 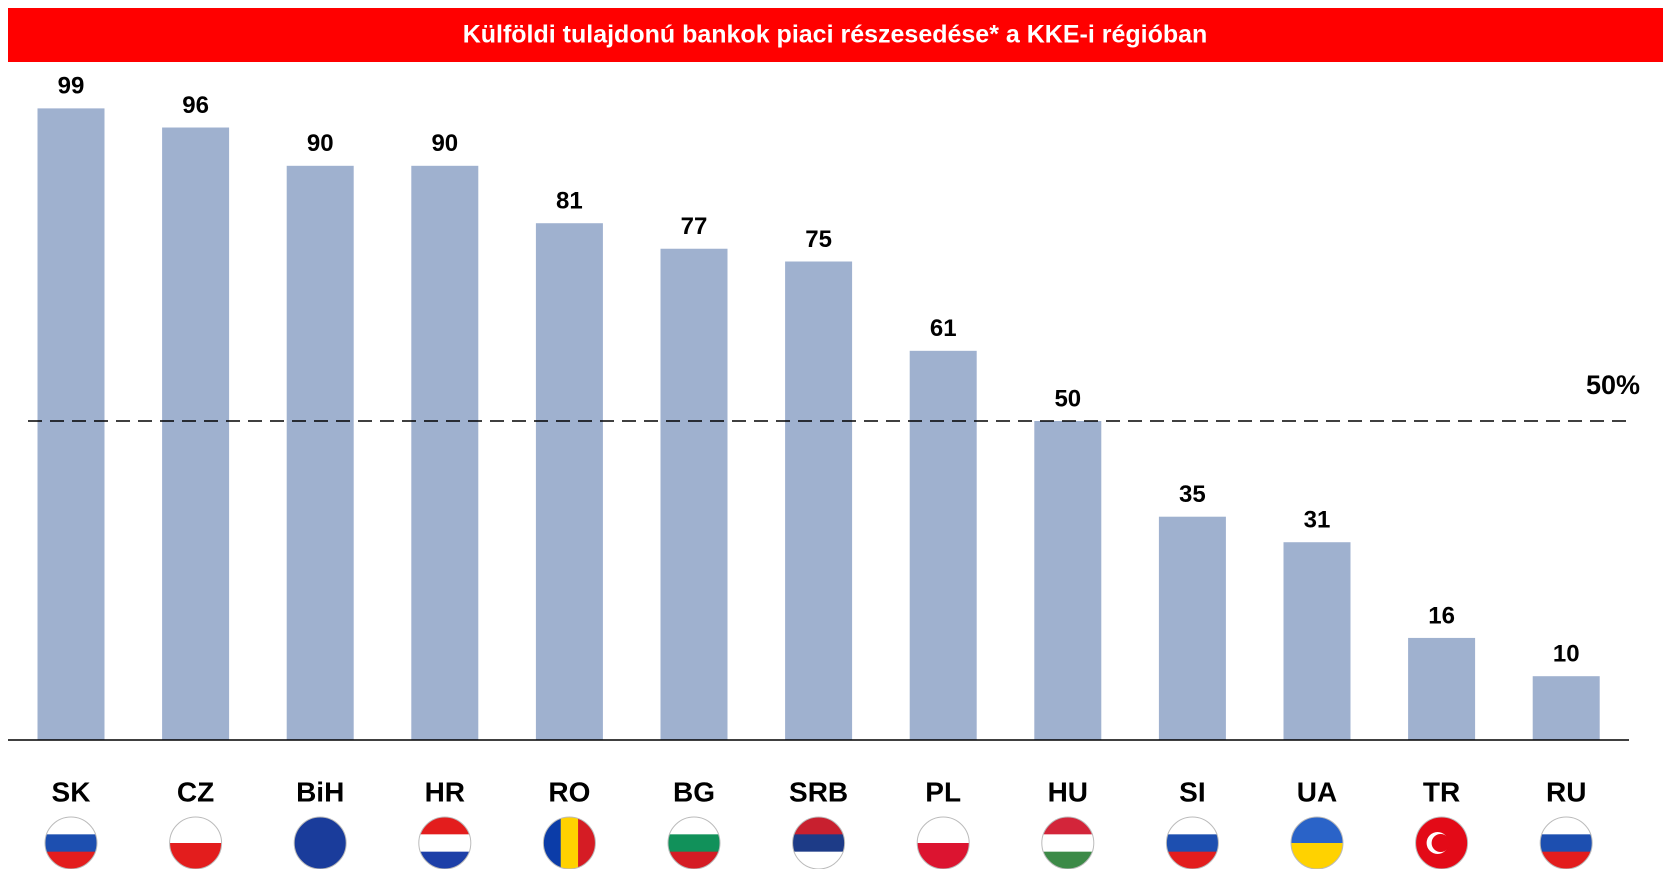 I want to click on value-label: 96, so click(x=195, y=105).